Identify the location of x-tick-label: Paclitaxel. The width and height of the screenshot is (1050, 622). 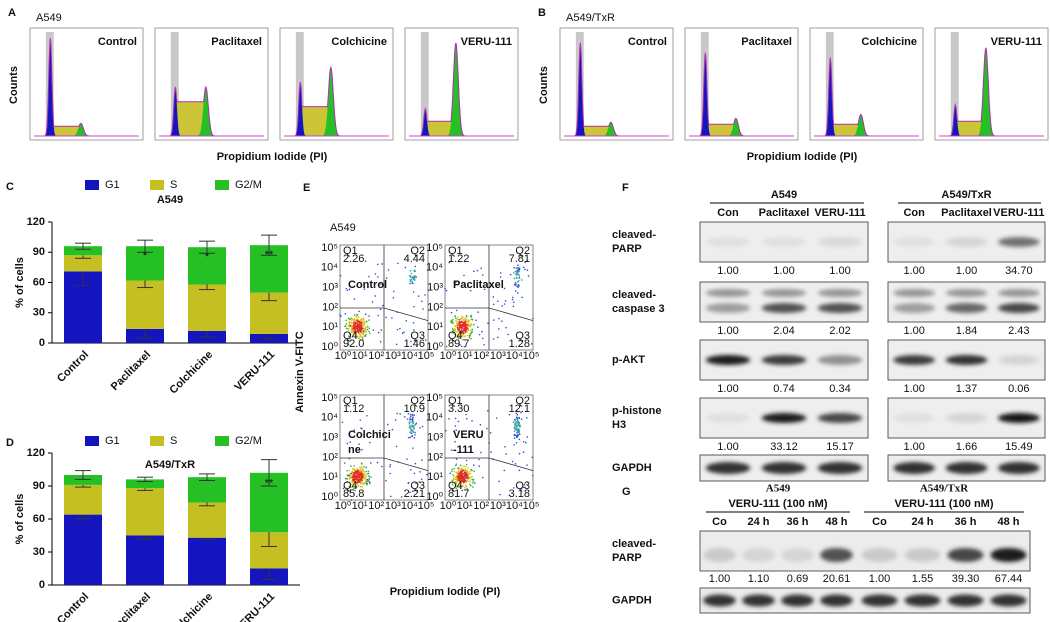
(131, 606).